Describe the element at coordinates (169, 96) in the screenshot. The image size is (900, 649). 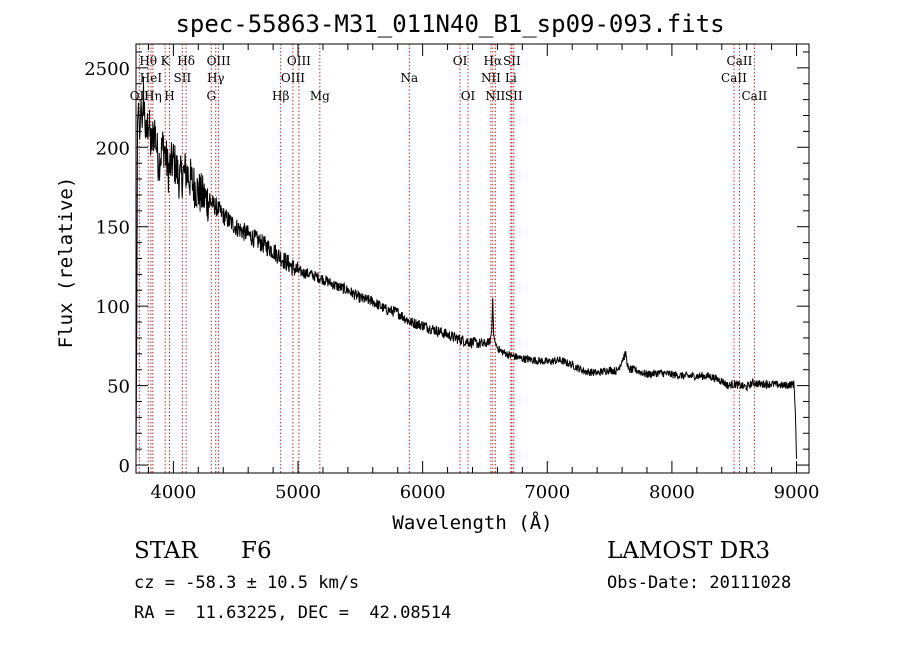
I see `line-marker-label: H` at that location.